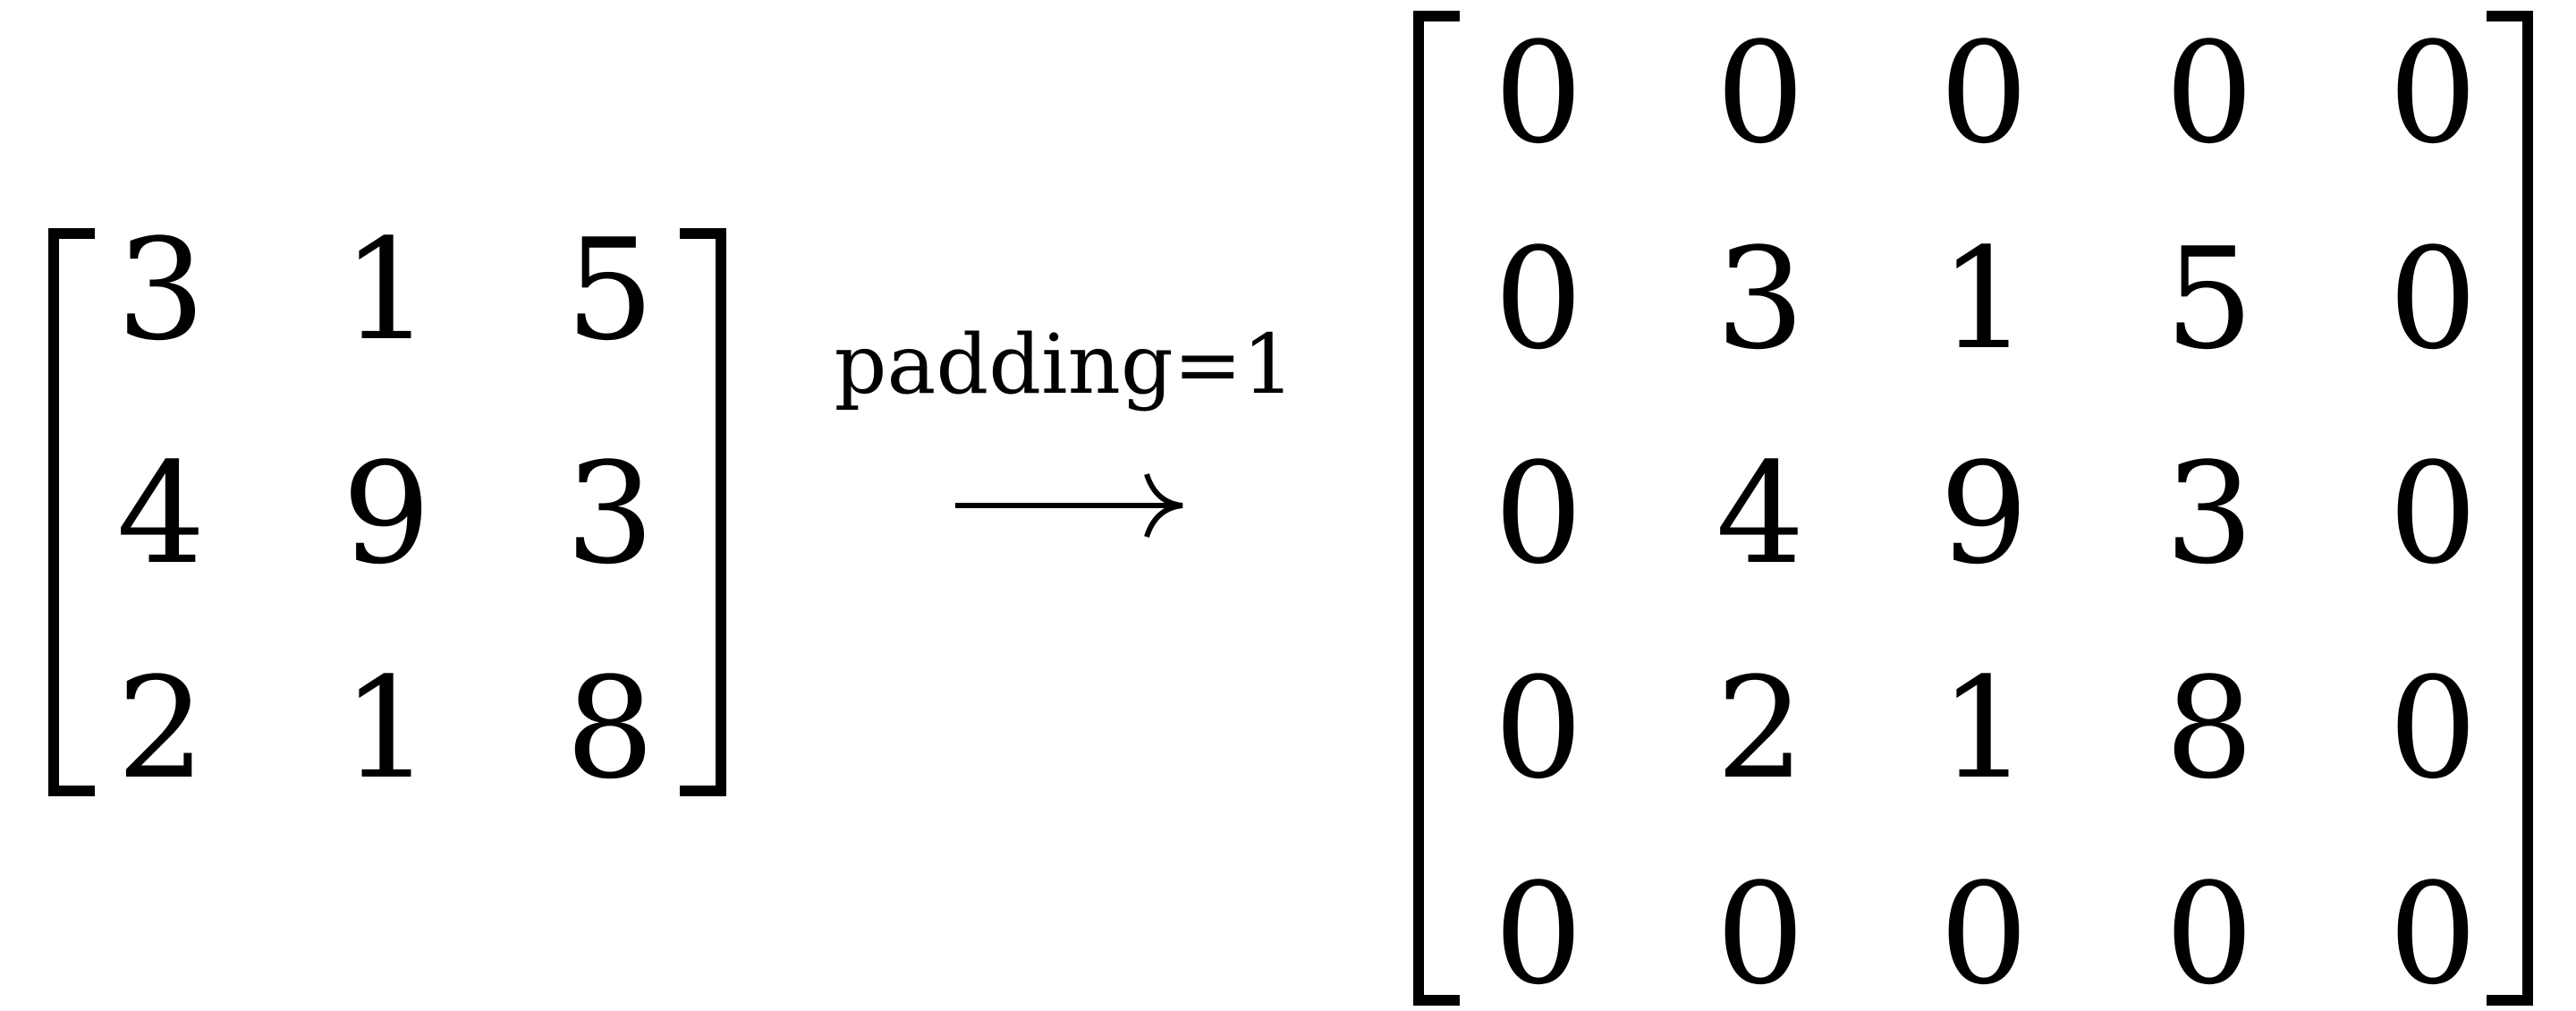 The height and width of the screenshot is (1011, 2576). Describe the element at coordinates (2510, 509) in the screenshot. I see `padded-matrix-right-bracket` at that location.